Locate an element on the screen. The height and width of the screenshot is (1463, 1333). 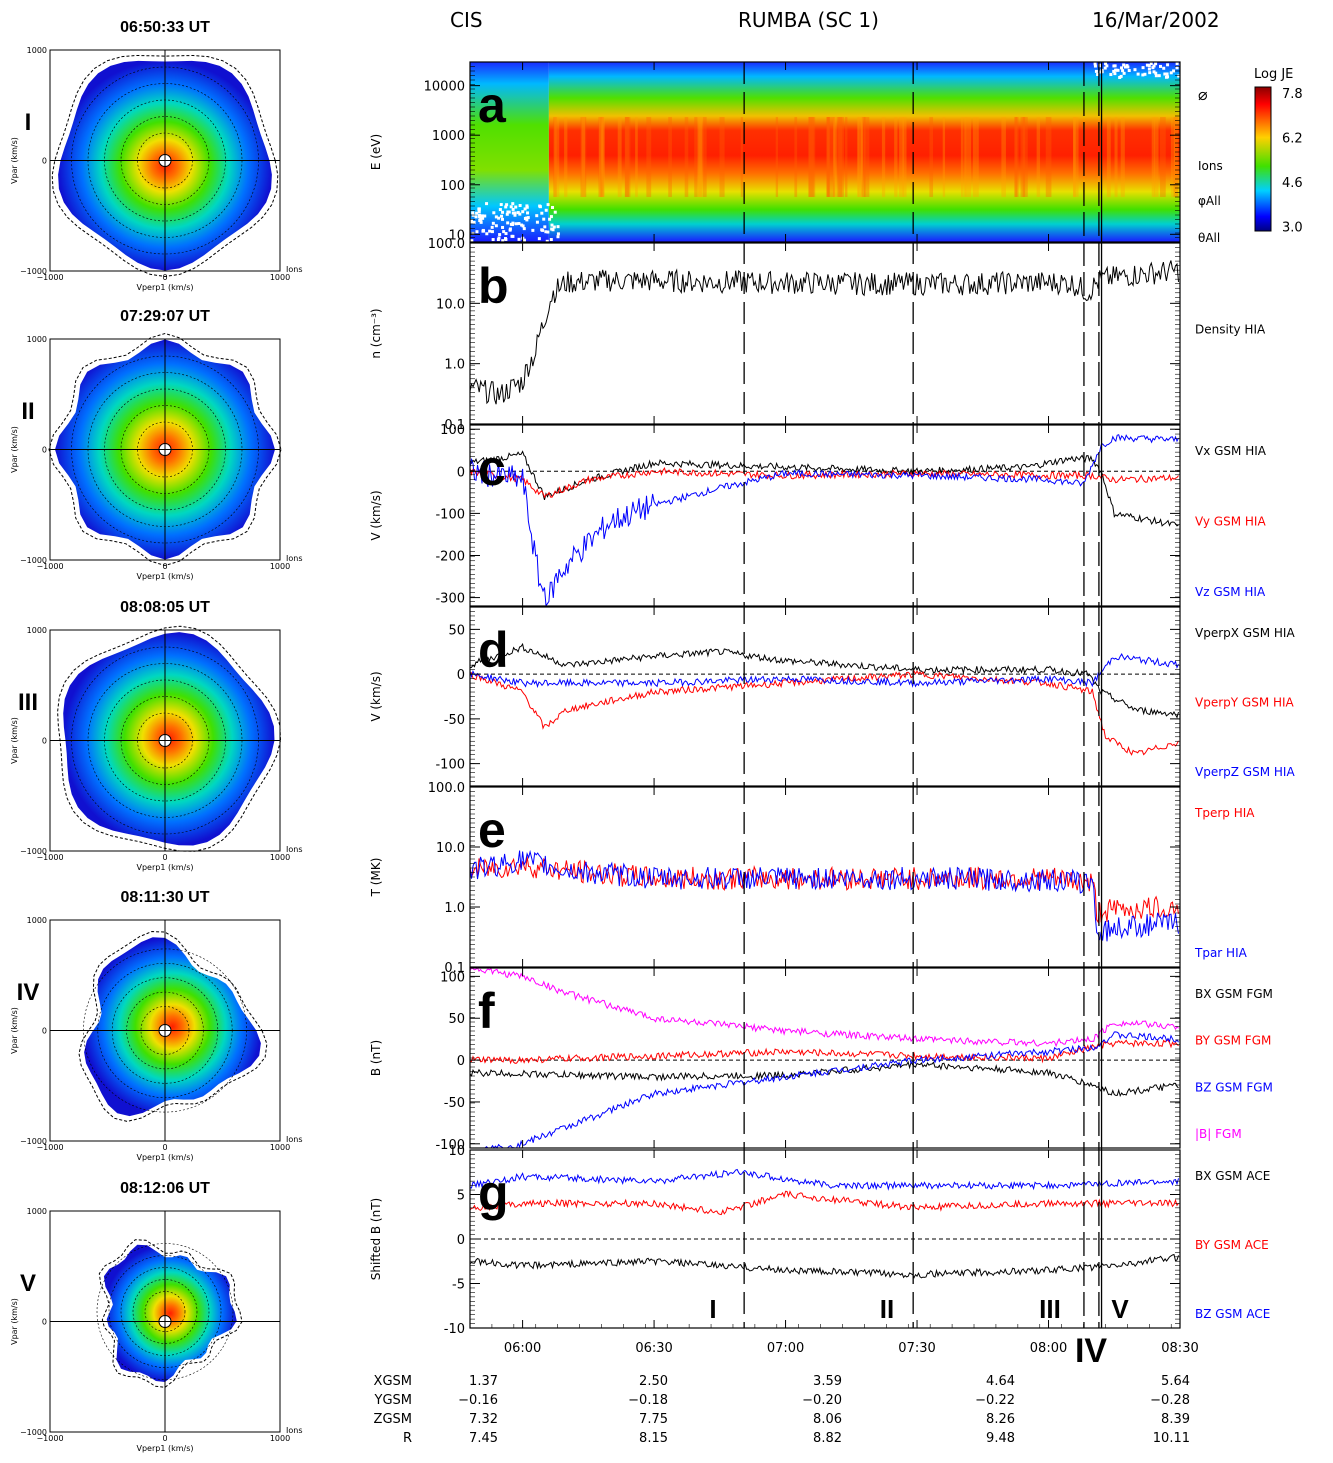
distribution-contour is located at coordinates (165, 1311).